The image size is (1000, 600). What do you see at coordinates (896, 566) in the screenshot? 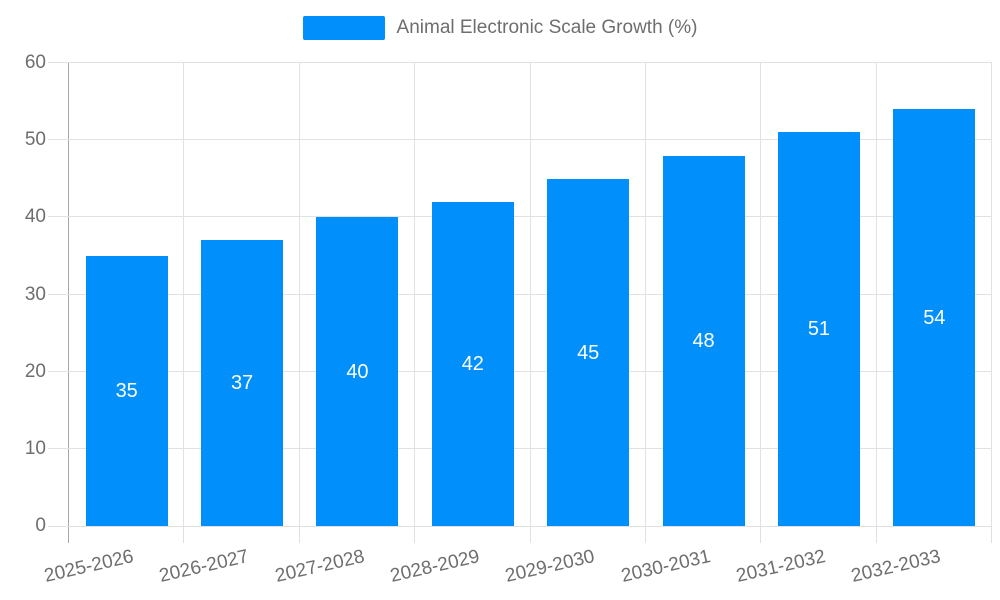
I see `x-axis-tick-label: 2032-2033` at bounding box center [896, 566].